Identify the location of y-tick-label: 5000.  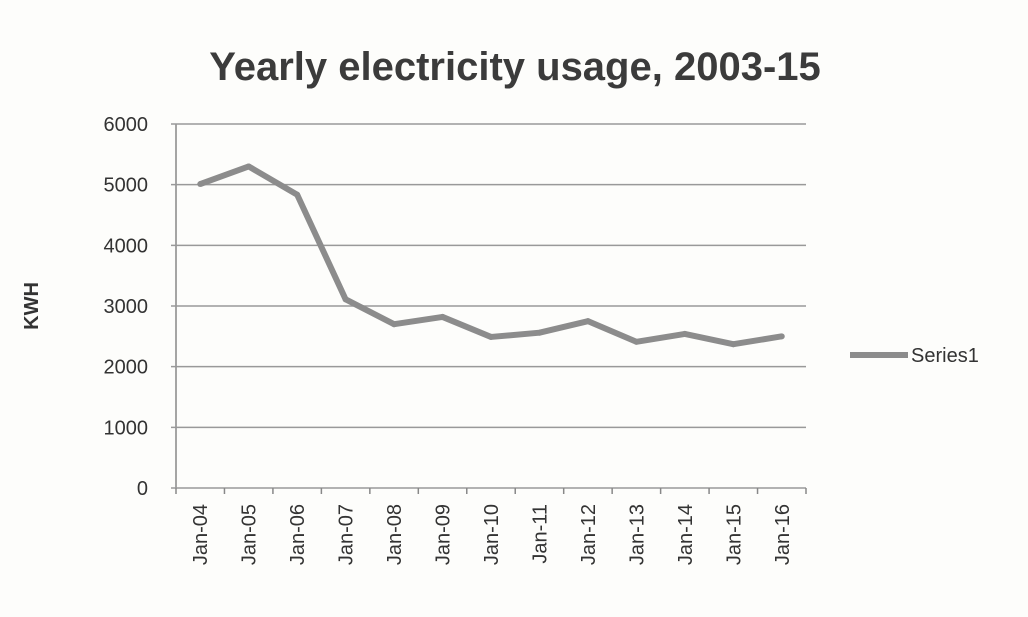
(126, 186).